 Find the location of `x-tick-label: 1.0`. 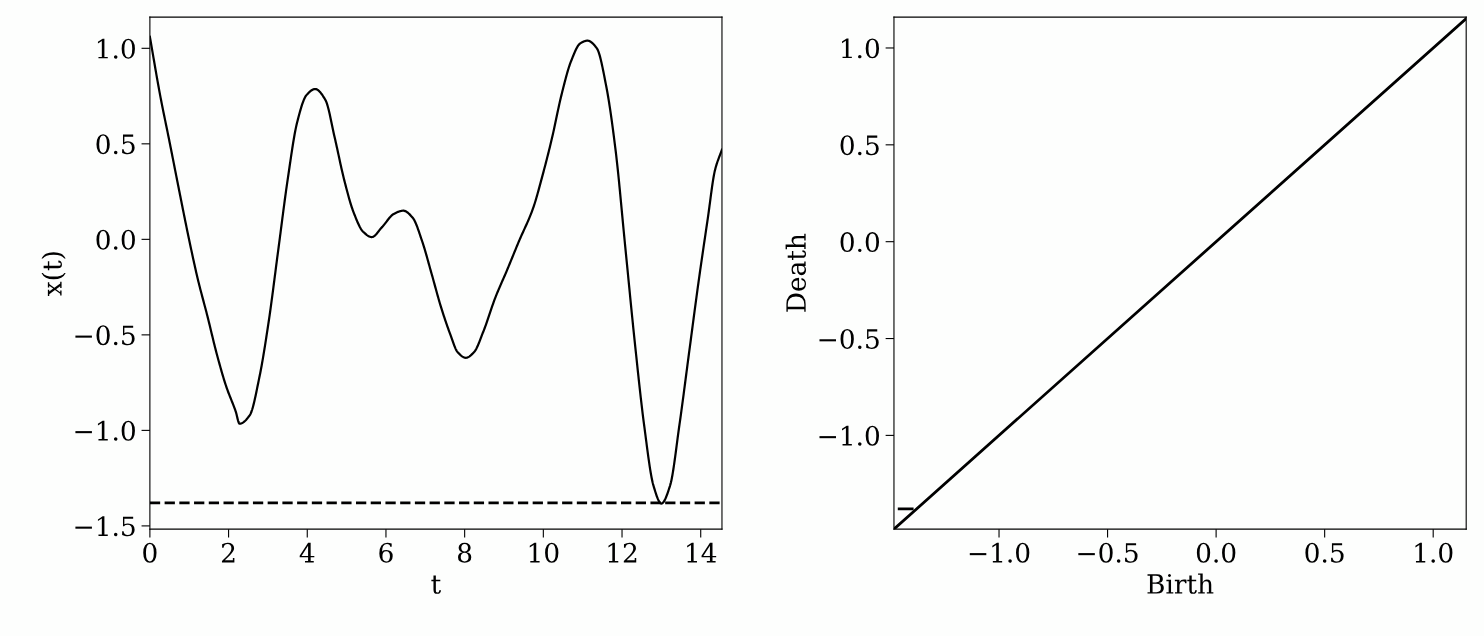

x-tick-label: 1.0 is located at coordinates (1434, 552).